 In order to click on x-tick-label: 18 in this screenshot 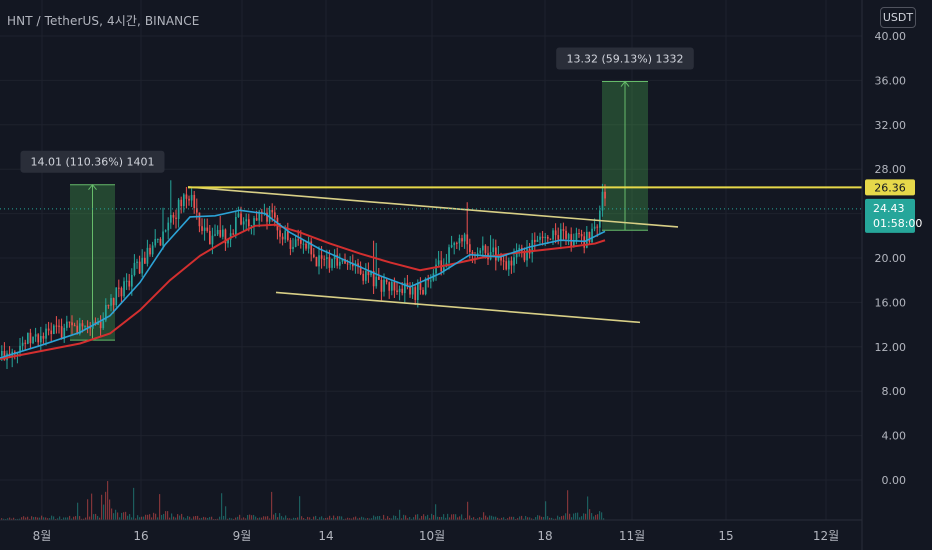, I will do `click(544, 536)`.